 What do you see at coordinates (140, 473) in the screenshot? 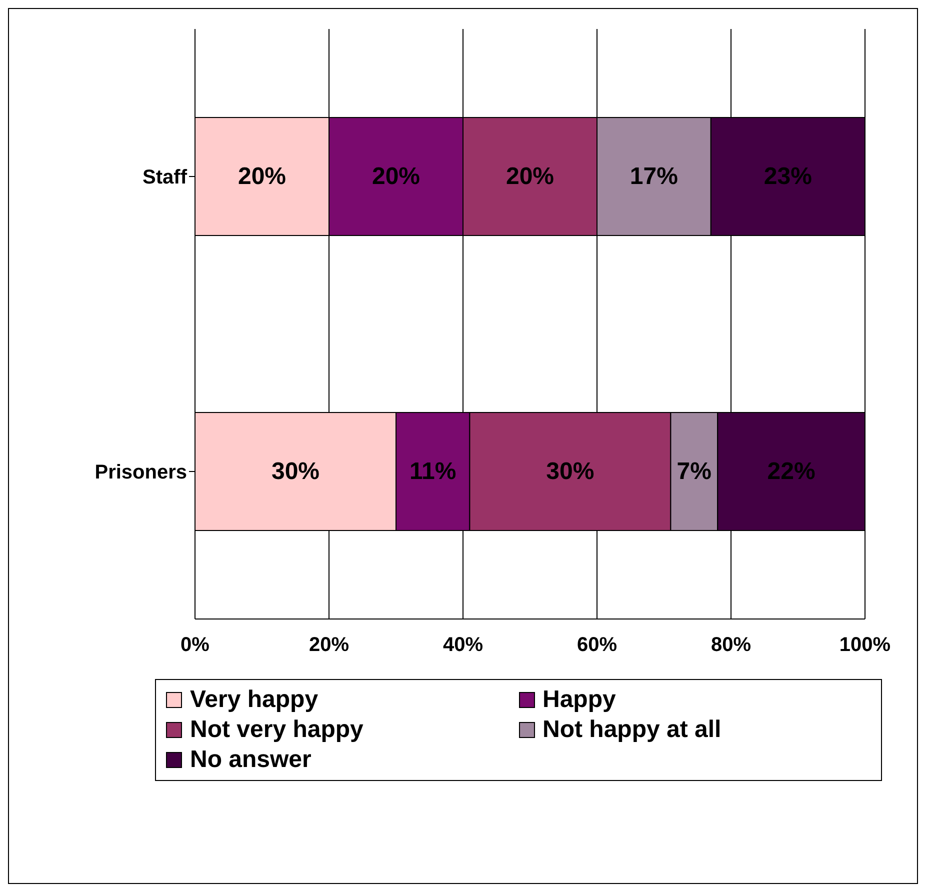
I see `y-tick-label: Prisoners` at bounding box center [140, 473].